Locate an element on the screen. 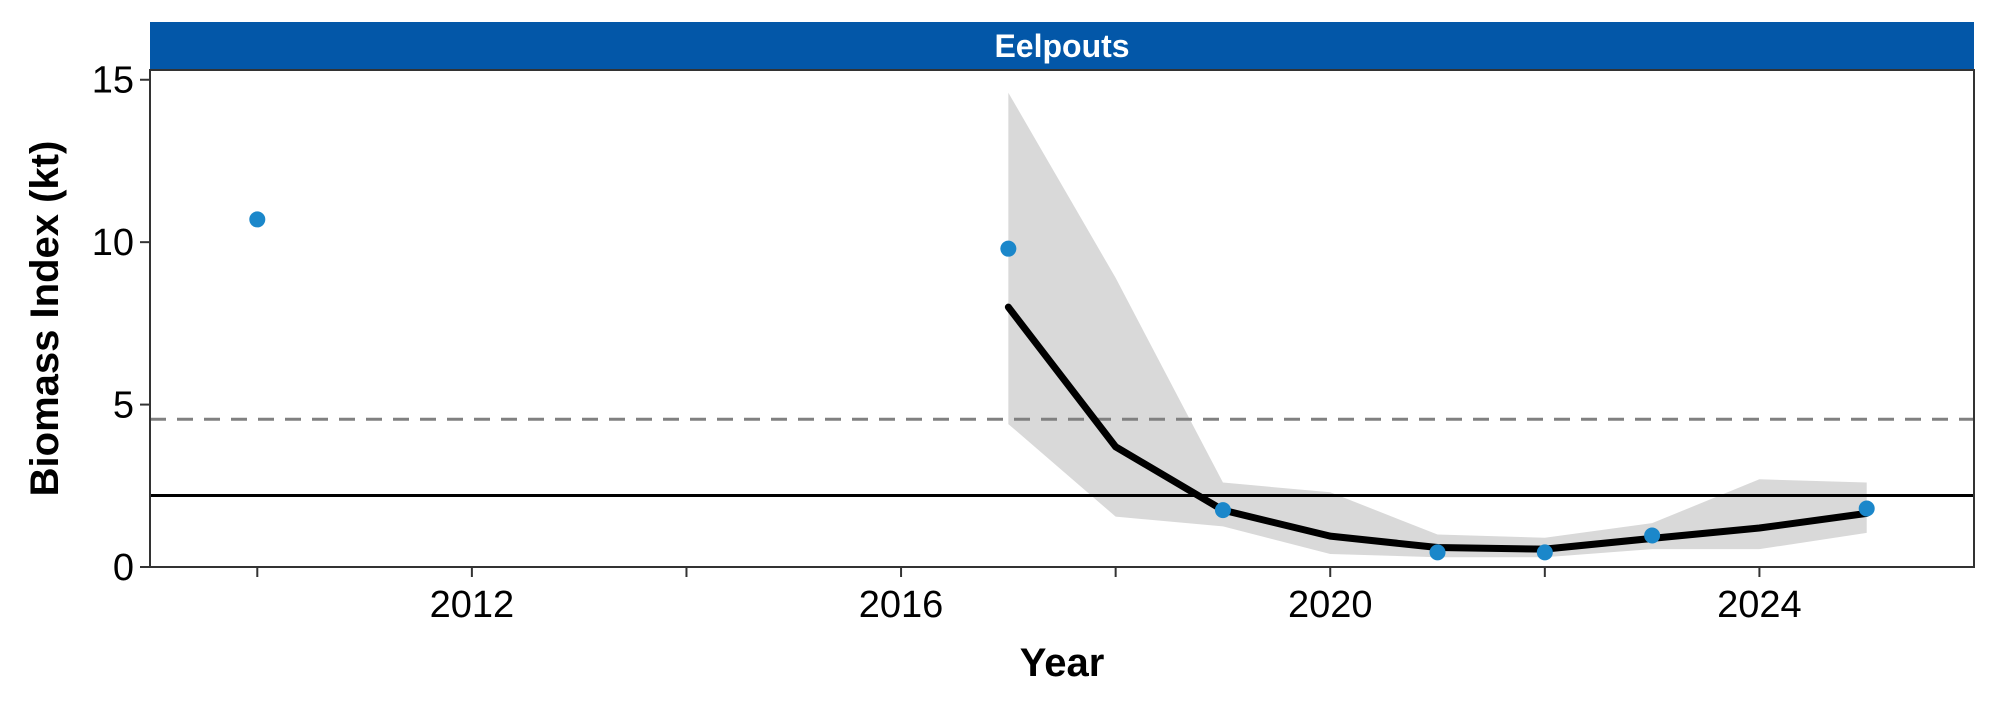 The width and height of the screenshot is (1996, 713). y-tick-label: 0 is located at coordinates (123, 568).